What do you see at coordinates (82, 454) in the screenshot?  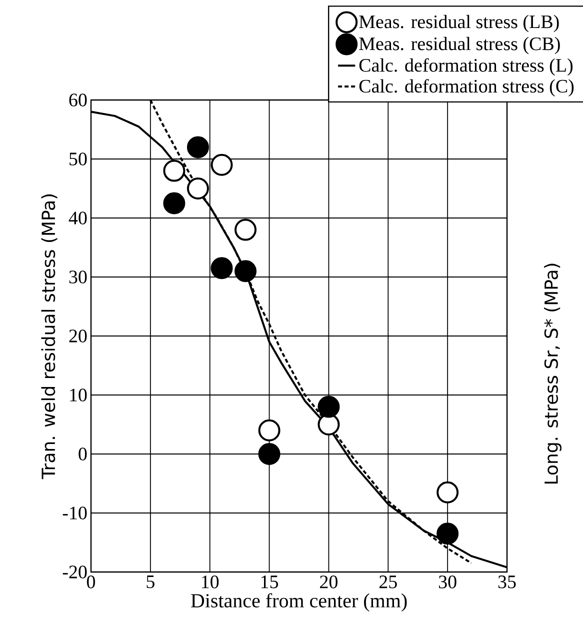 I see `y-tick-label: 0` at bounding box center [82, 454].